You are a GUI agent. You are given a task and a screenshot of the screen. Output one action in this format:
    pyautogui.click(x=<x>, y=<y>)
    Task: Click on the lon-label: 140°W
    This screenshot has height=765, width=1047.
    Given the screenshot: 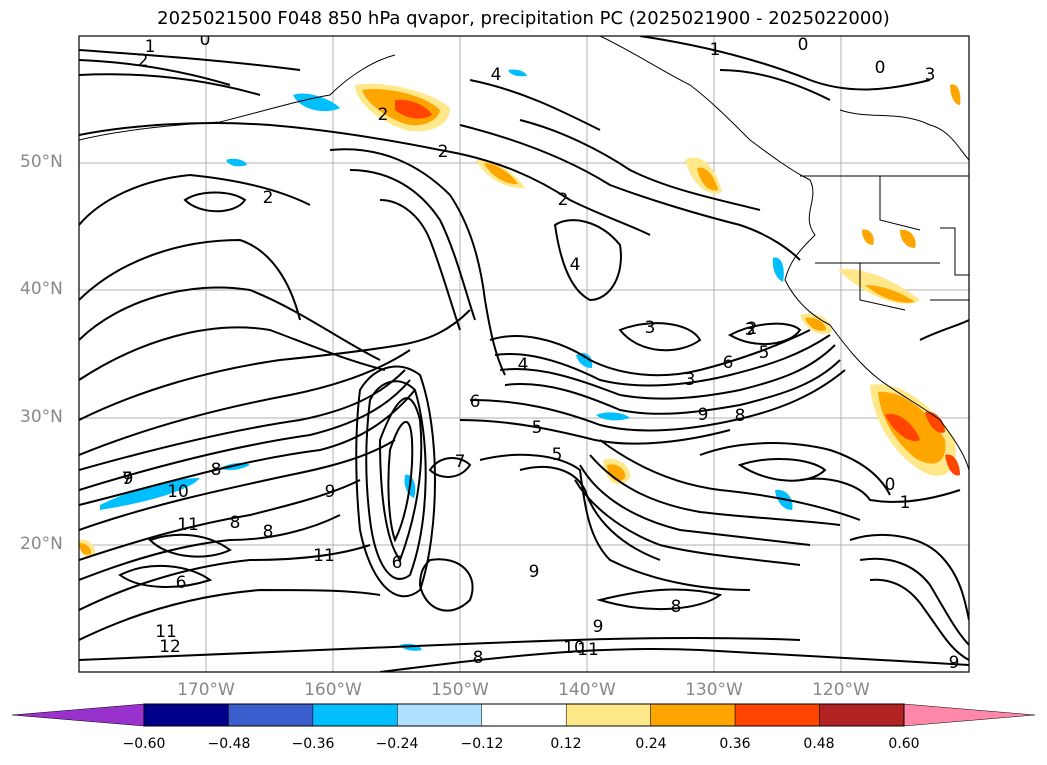 What is the action you would take?
    pyautogui.click(x=587, y=690)
    